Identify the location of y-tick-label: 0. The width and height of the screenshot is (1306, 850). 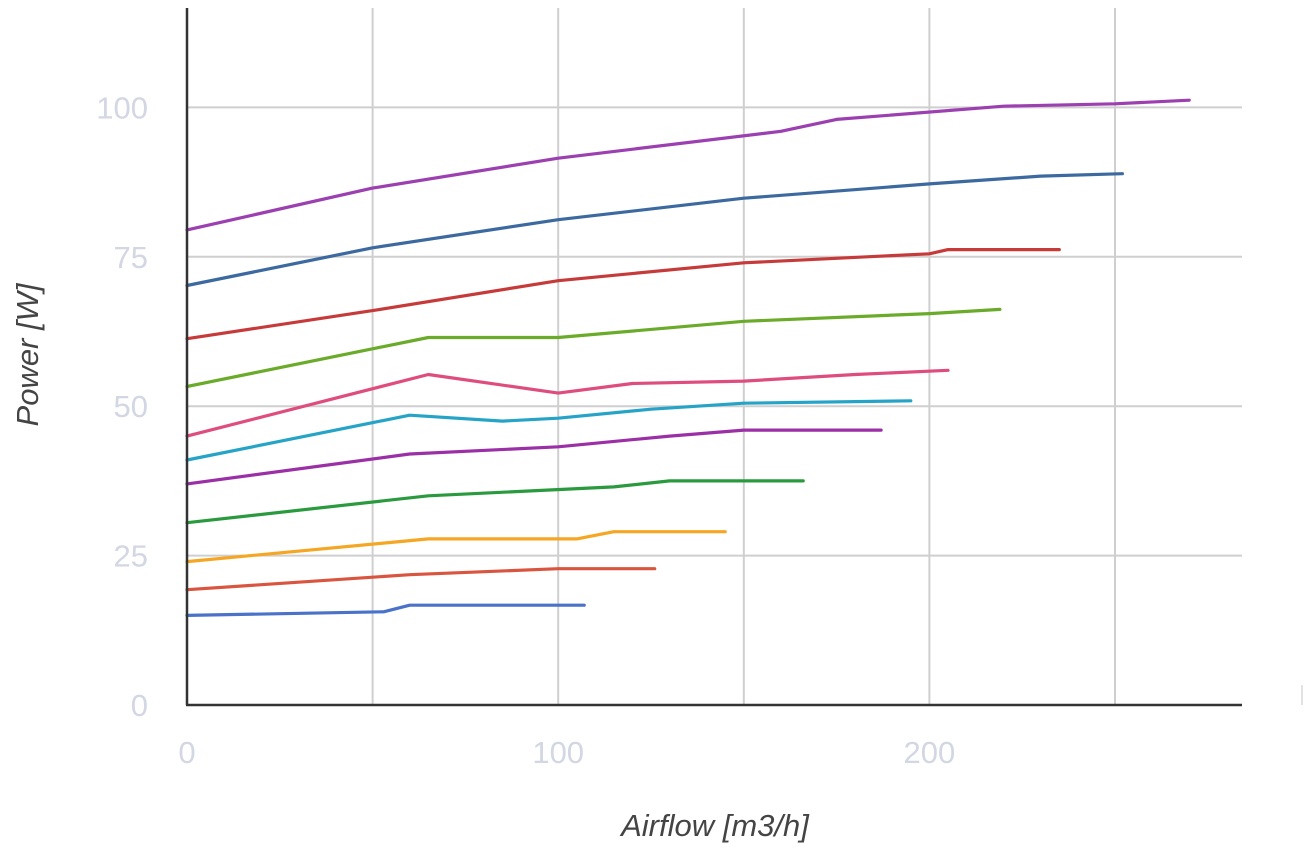
(139, 705).